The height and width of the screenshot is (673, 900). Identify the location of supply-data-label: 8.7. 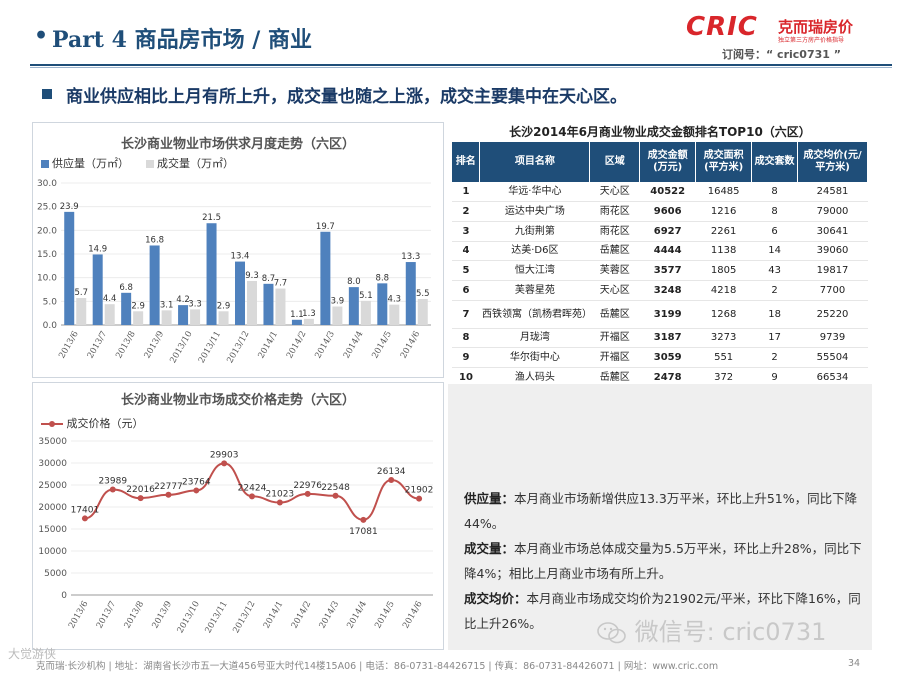
(269, 279).